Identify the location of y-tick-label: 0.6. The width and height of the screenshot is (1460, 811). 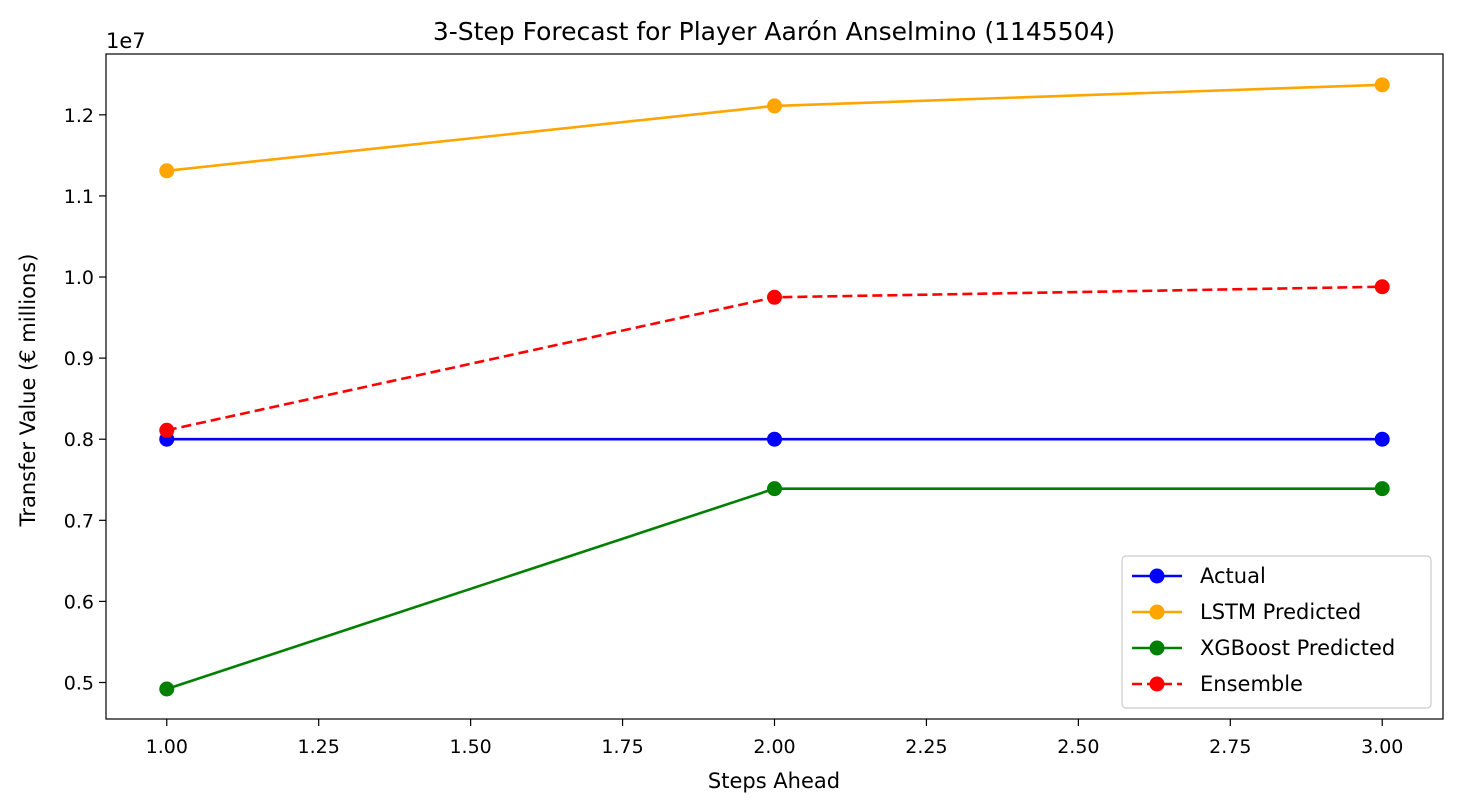
(79, 602).